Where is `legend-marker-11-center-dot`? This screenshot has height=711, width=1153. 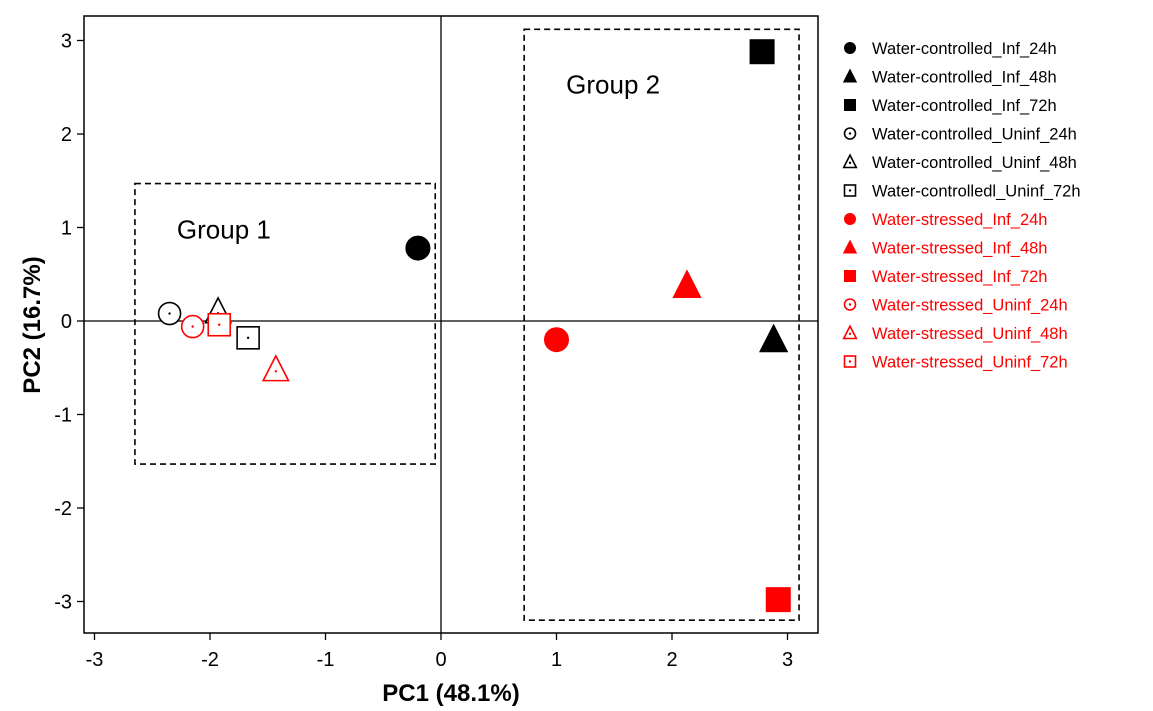
legend-marker-11-center-dot is located at coordinates (850, 334).